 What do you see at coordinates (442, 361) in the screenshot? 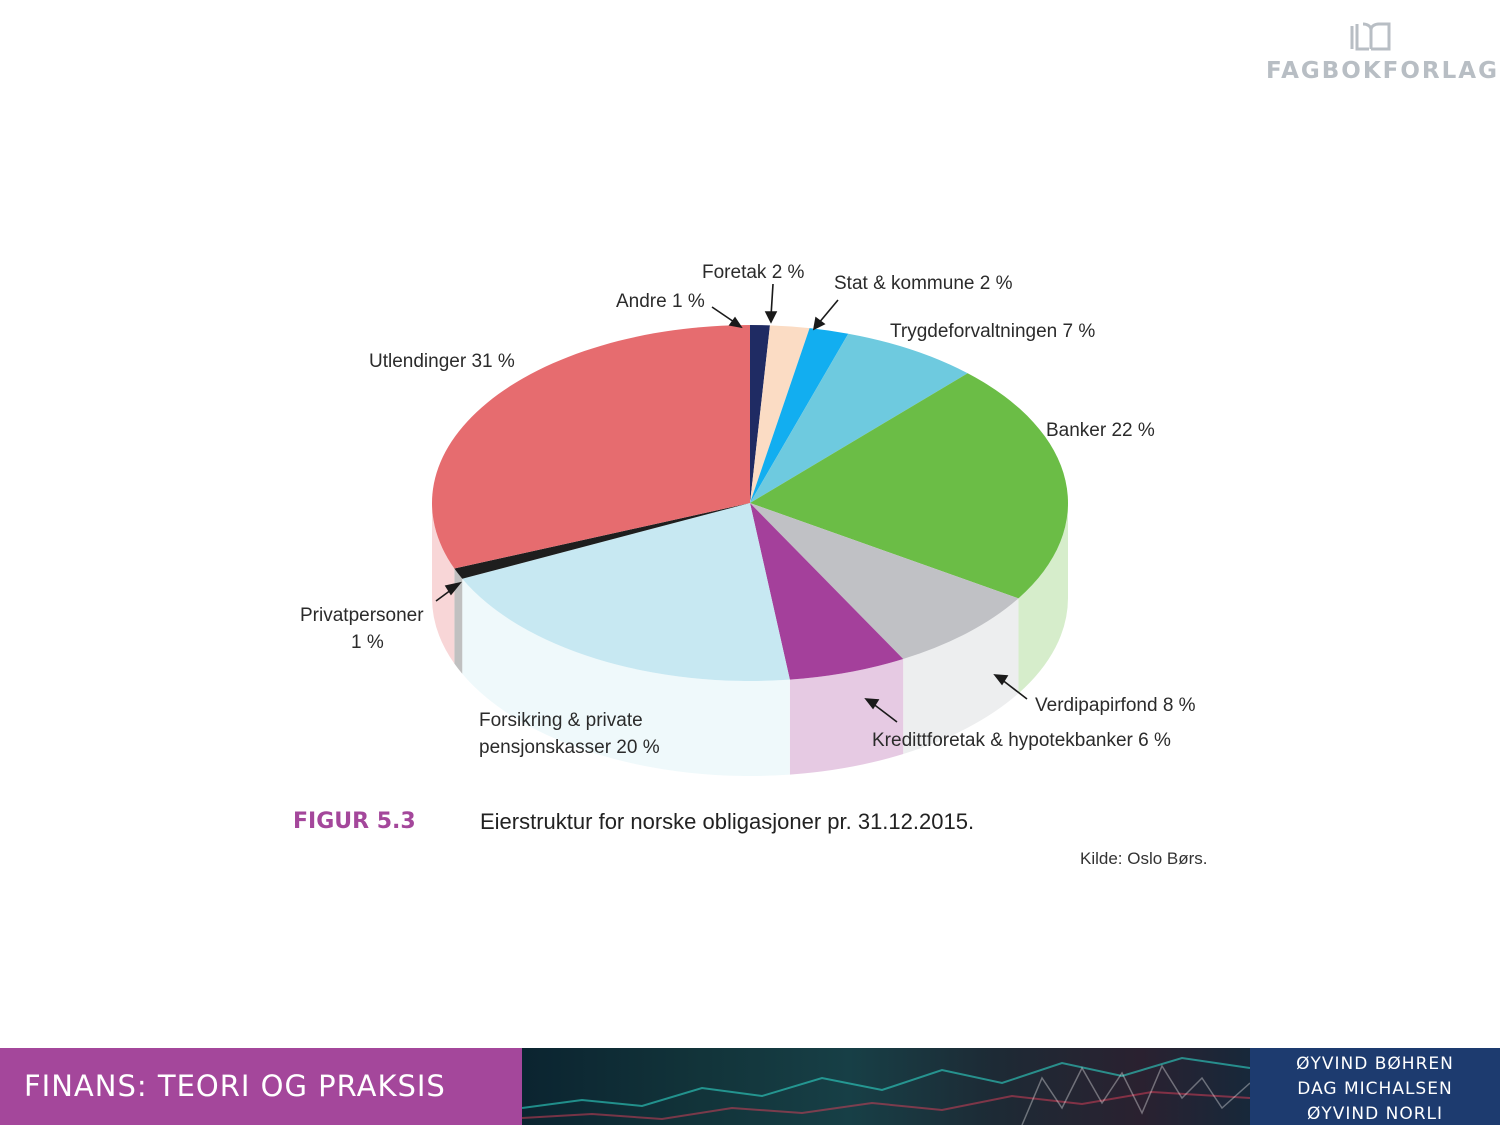
I see `label-utlendinger: Utlendinger 31 %` at bounding box center [442, 361].